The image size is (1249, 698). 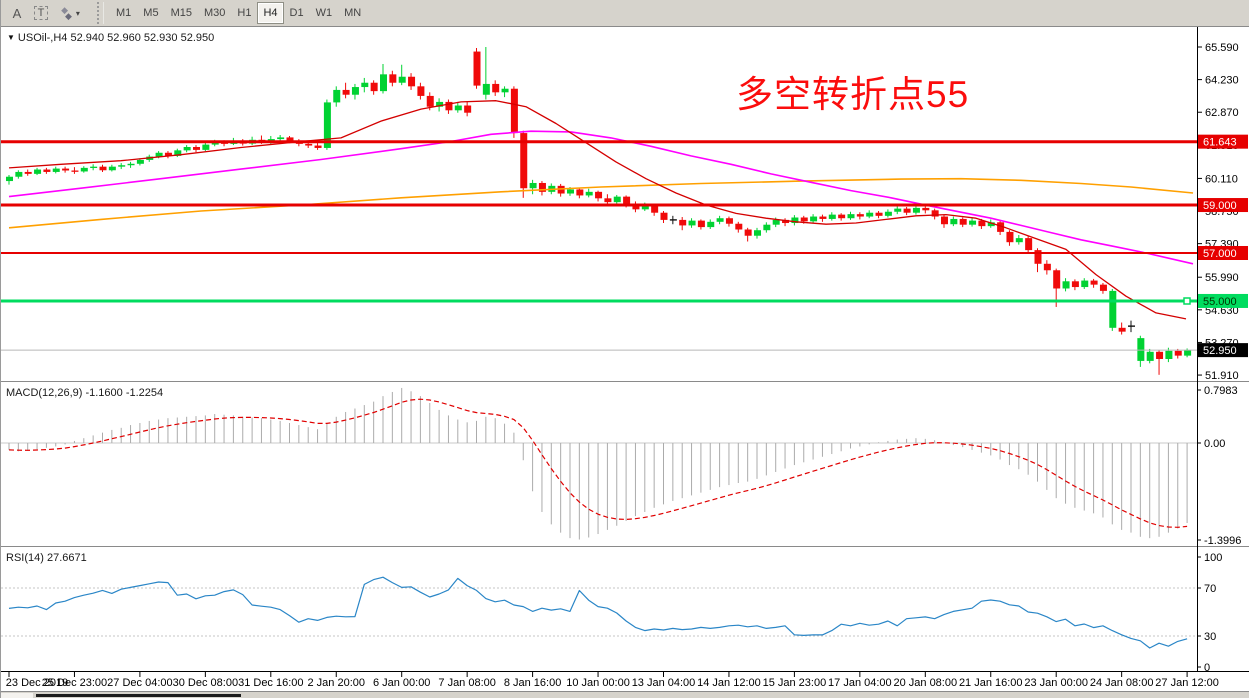 What do you see at coordinates (853, 94) in the screenshot?
I see `chart-annotation-text: 多空转折点55` at bounding box center [853, 94].